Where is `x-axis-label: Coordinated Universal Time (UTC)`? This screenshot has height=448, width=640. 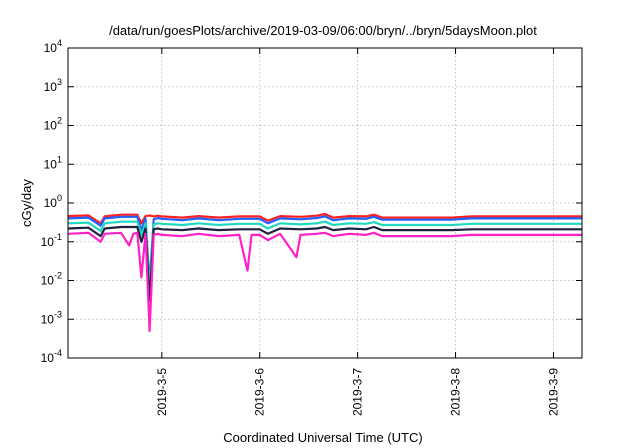
x-axis-label: Coordinated Universal Time (UTC) is located at coordinates (322, 437).